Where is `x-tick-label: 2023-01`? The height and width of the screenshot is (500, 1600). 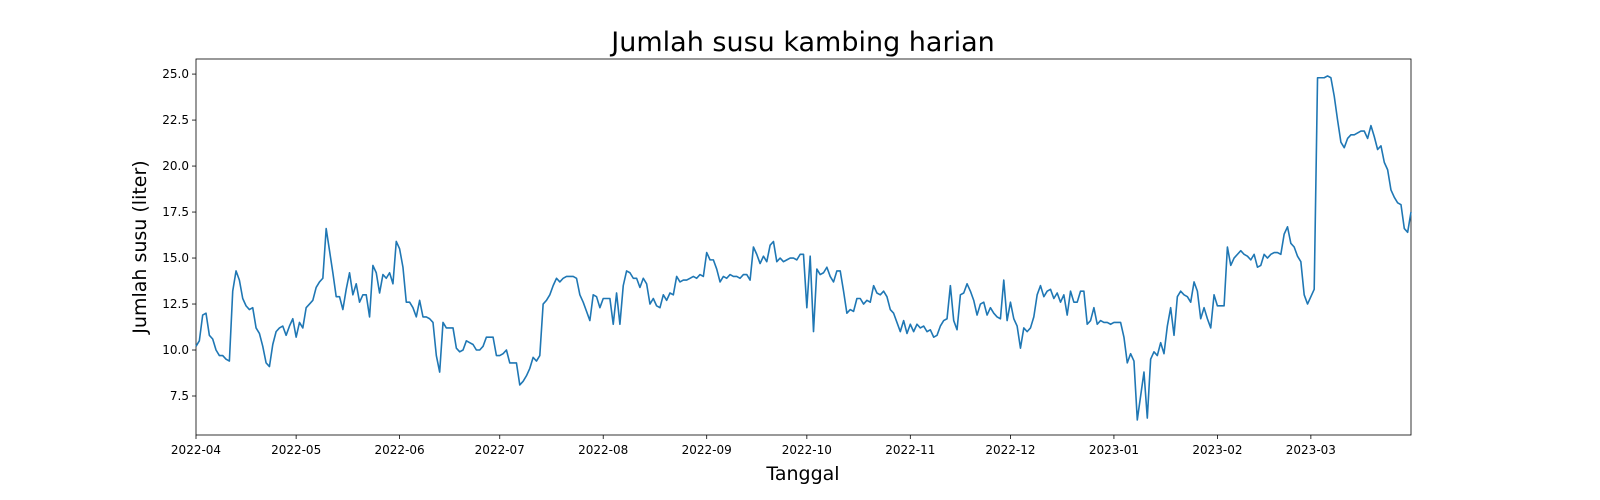
x-tick-label: 2023-01 is located at coordinates (1114, 450).